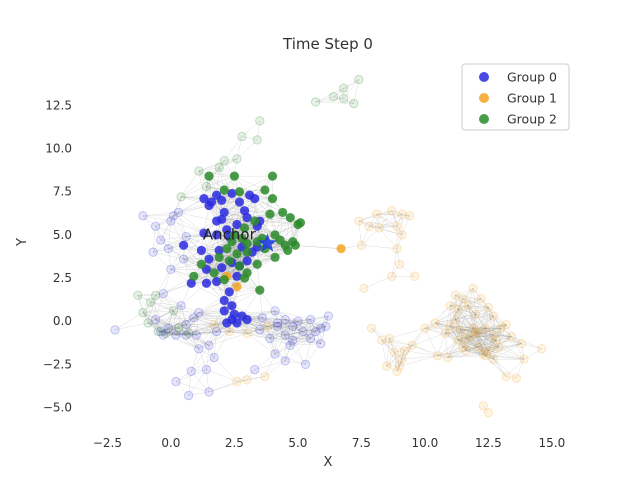  I want to click on x-tick-label: 5.0, so click(297, 443).